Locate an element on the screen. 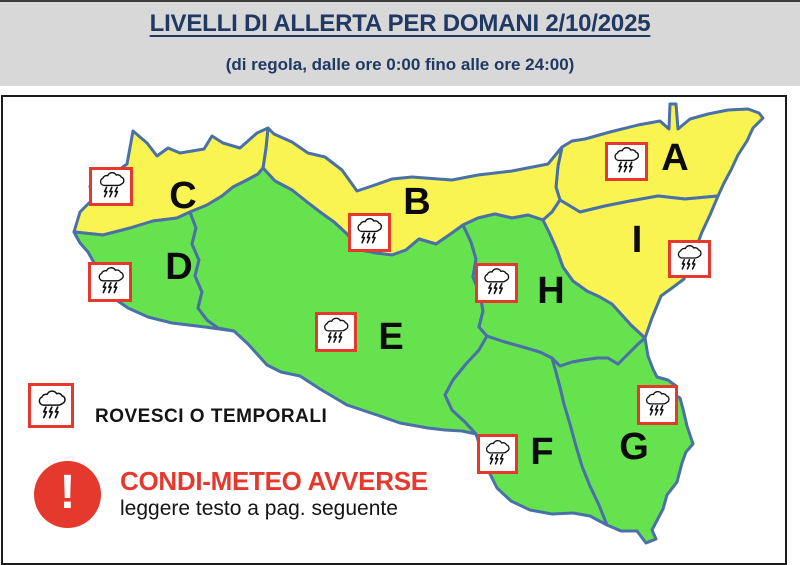 Image resolution: width=800 pixels, height=565 pixels. legend-storm-label: ROVESCI O TEMPORALI is located at coordinates (211, 416).